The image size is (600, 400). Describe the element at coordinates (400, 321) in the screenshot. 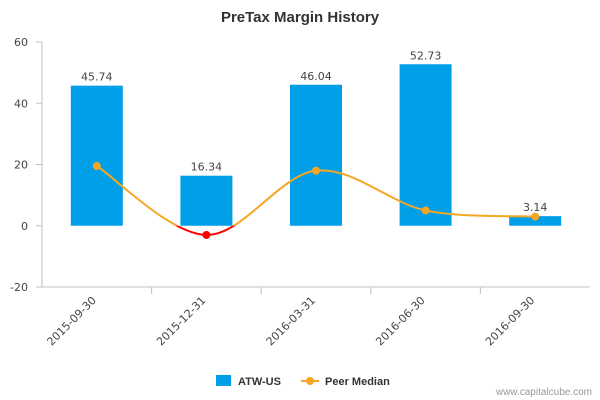

I see `x-tick-label: 2016-06-30` at that location.